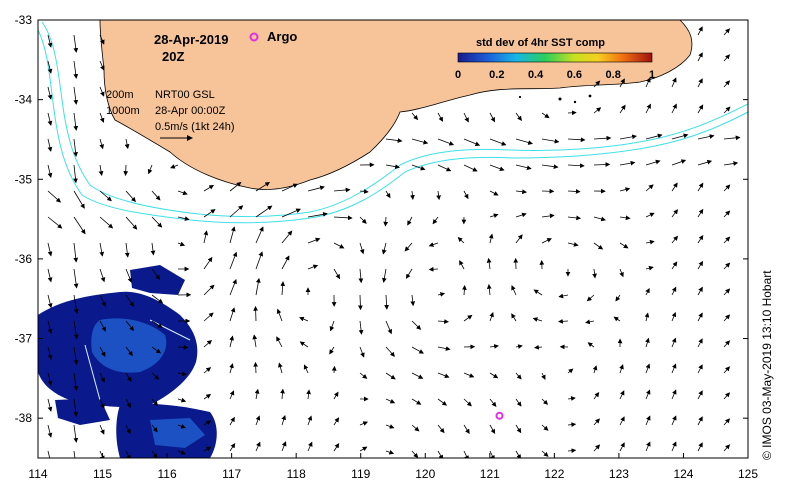 Image resolution: width=790 pixels, height=492 pixels. I want to click on x-axis: 114 115 116 117 118 119 120 121 122 123 124 125, so click(393, 467).